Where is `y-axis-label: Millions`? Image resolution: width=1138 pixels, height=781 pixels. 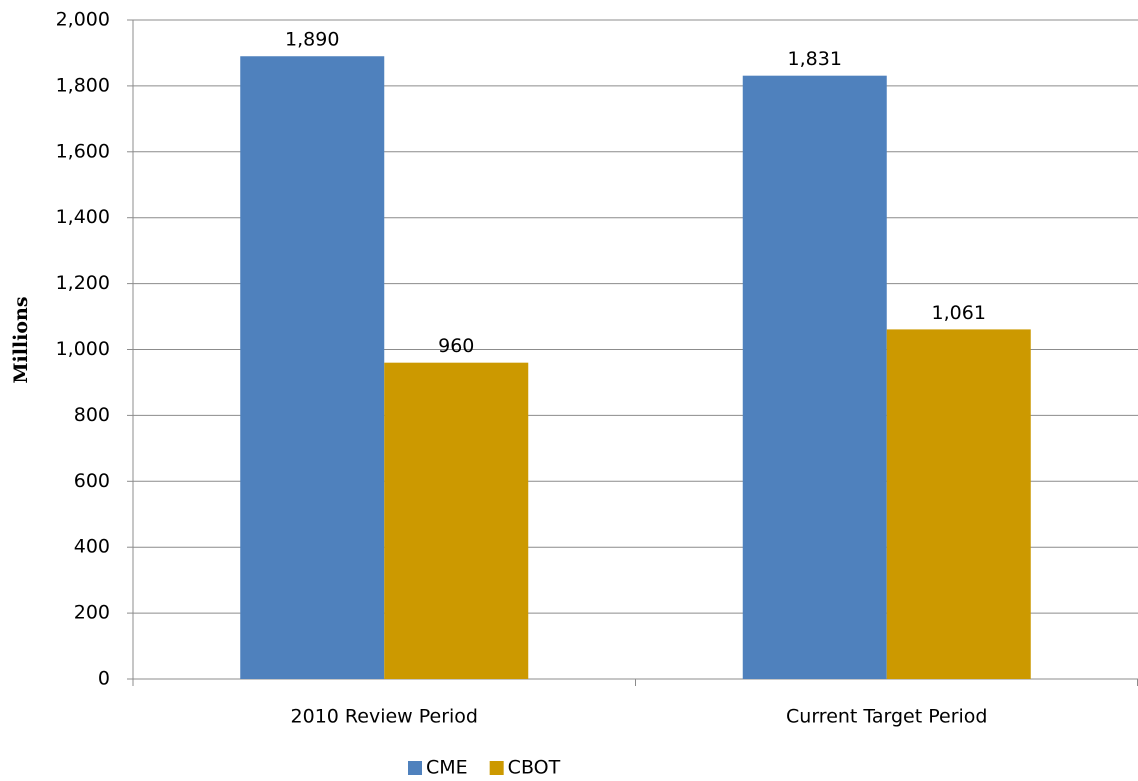 y-axis-label: Millions is located at coordinates (21, 339).